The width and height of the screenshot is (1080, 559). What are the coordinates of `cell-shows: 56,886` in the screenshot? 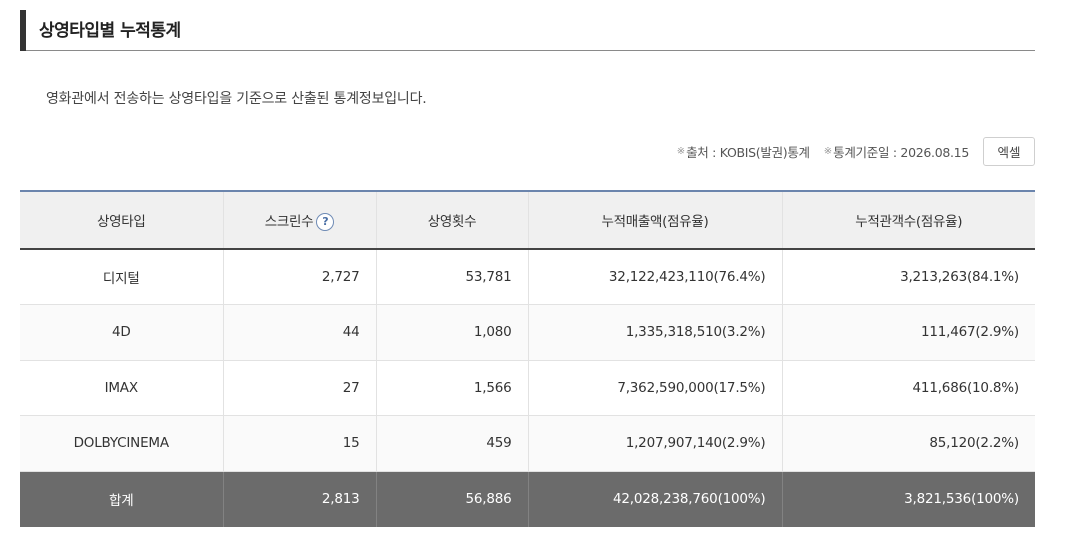 It's located at (452, 499).